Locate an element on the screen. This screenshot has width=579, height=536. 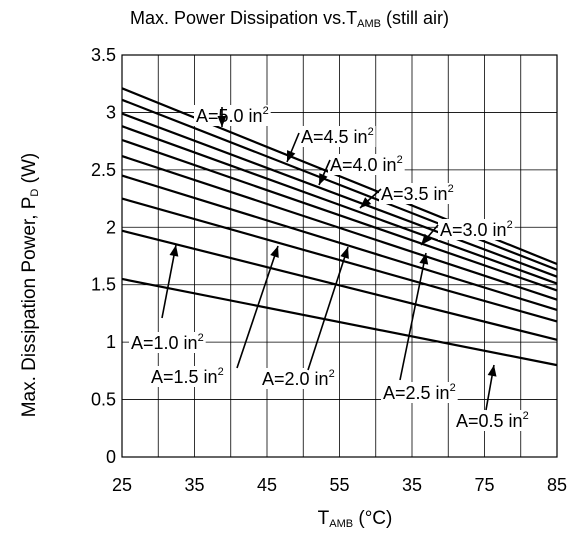
annotation-label-text: A=1.5 in is located at coordinates (184, 377).